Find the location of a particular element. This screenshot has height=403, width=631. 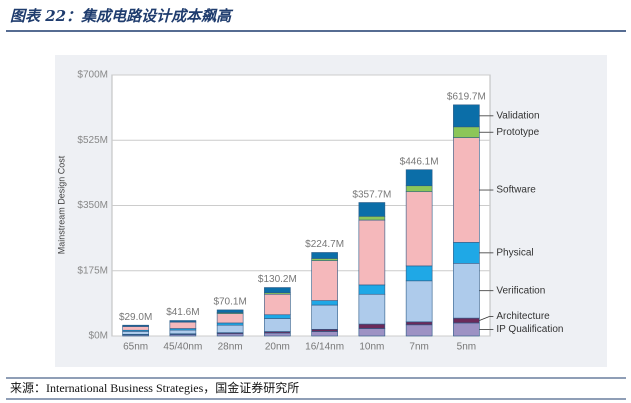

legend-label: Prototype is located at coordinates (517, 132).